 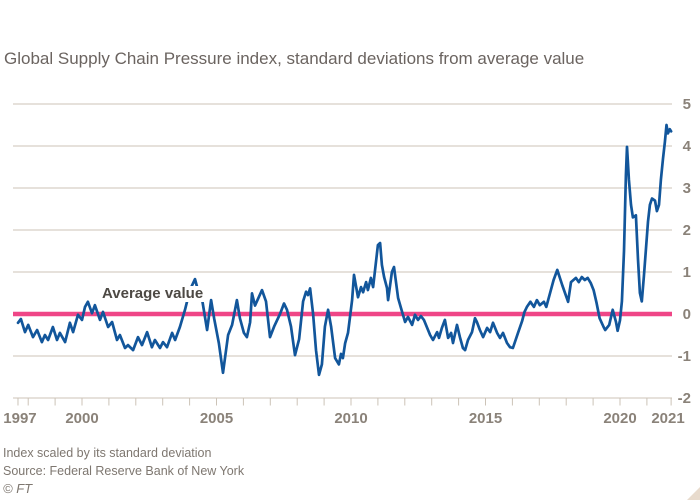 I want to click on x-axis-label: 2020, so click(x=619, y=418).